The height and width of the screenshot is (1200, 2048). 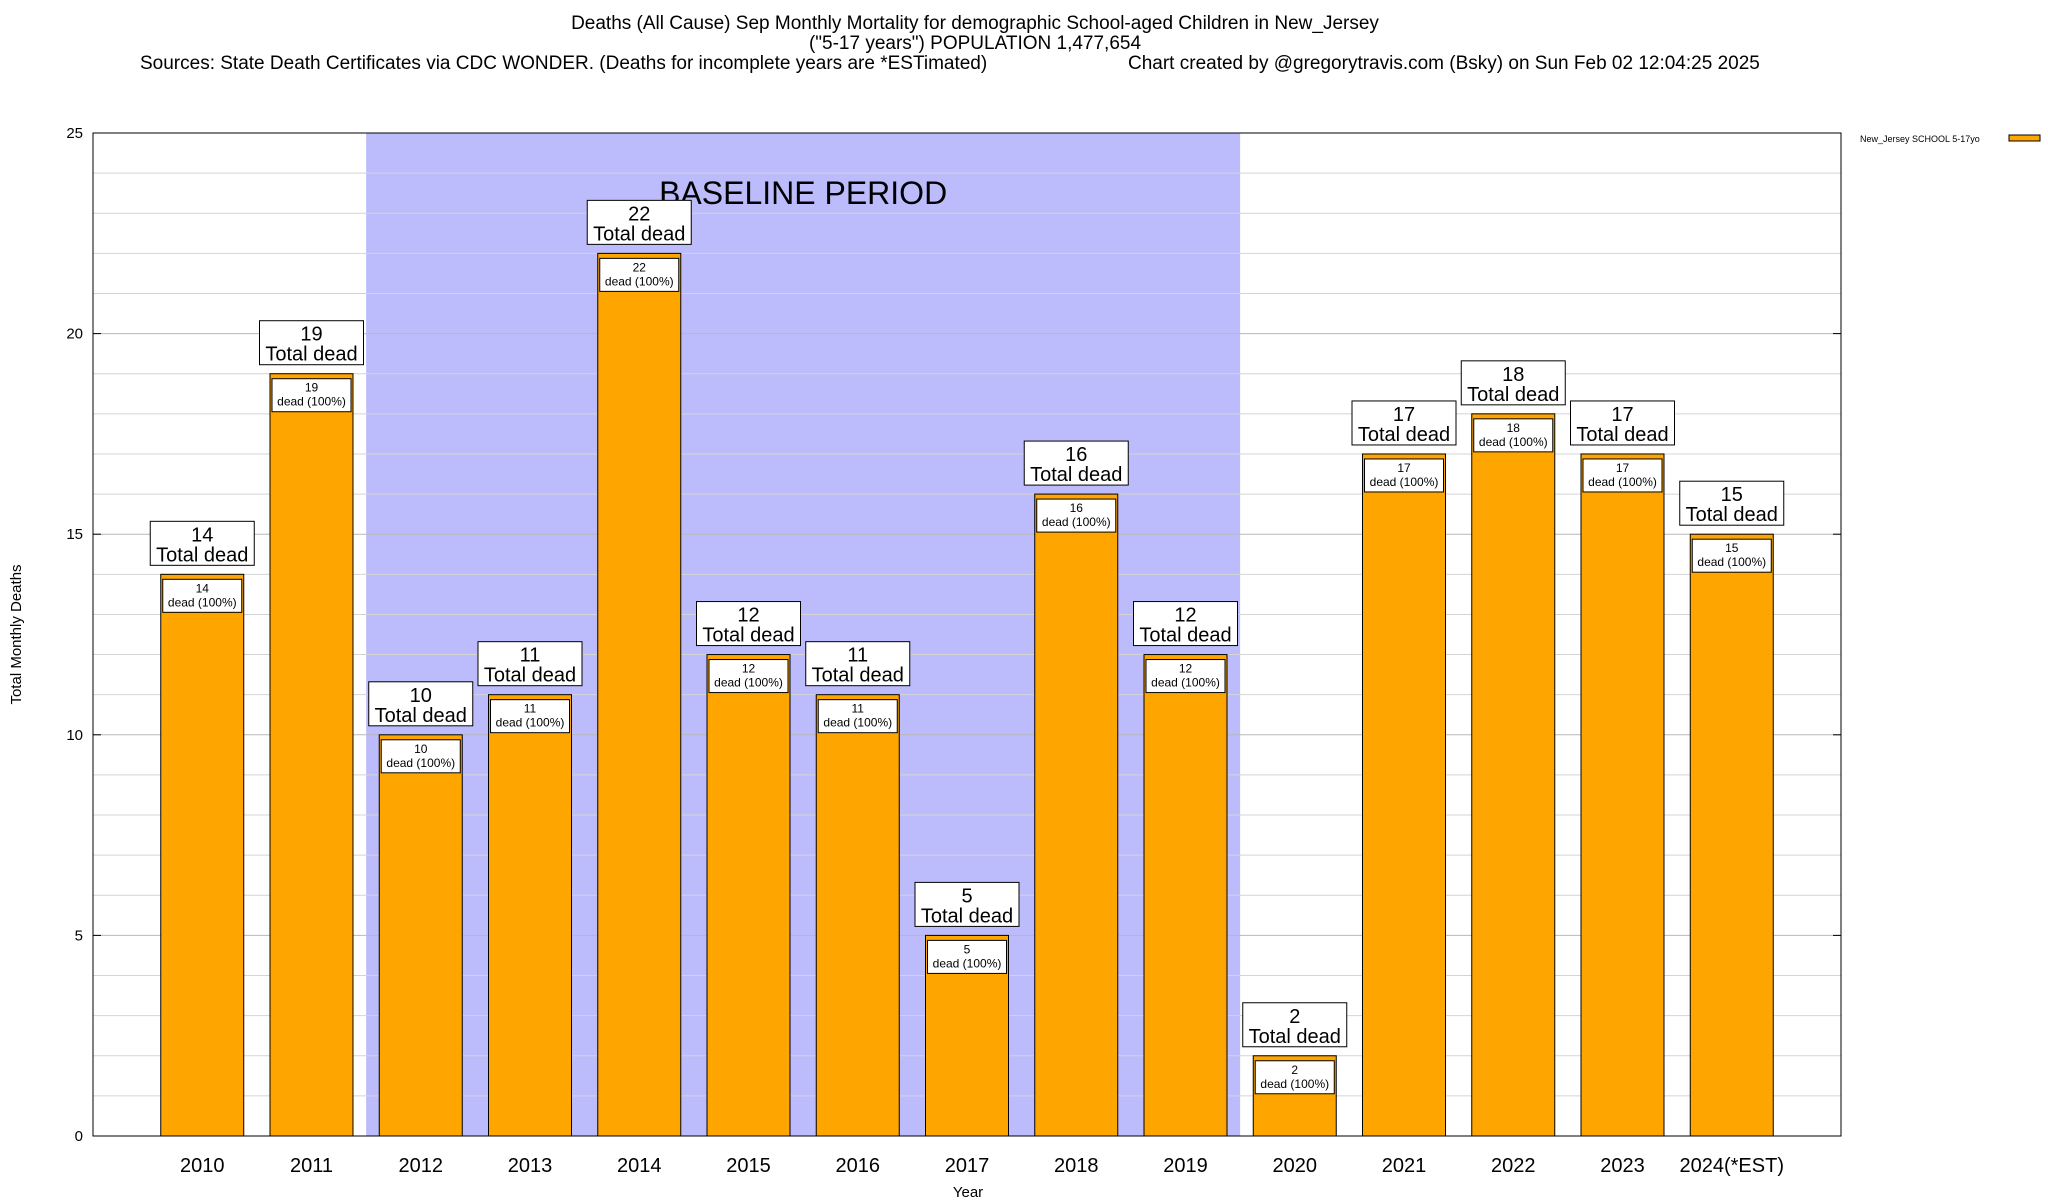 I want to click on bar-inner-value: 14, so click(x=203, y=588).